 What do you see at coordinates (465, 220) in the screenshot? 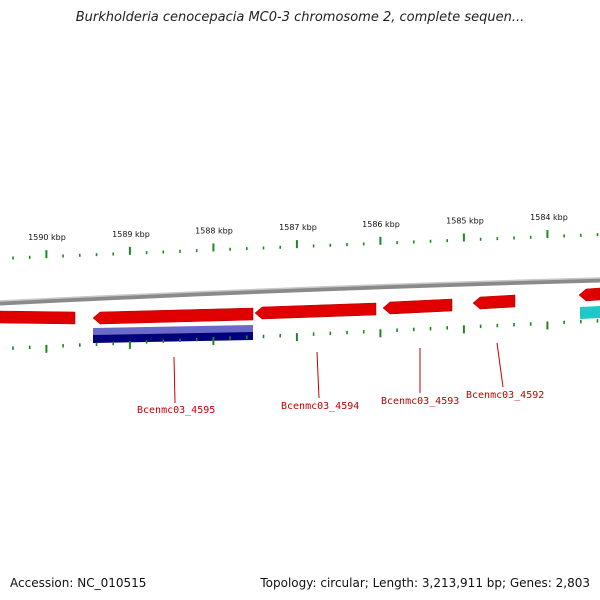
I see `scale-label: 1585 kbp` at bounding box center [465, 220].